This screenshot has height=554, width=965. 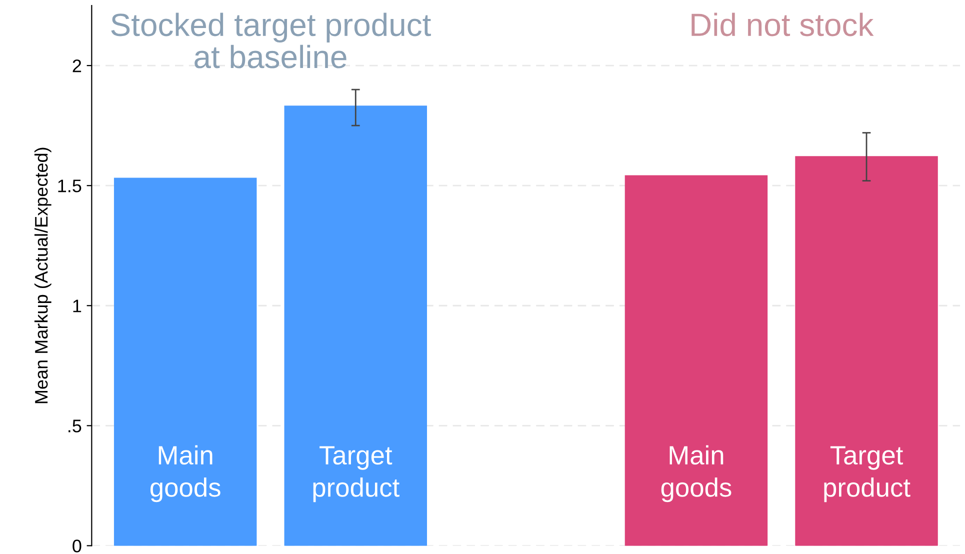 I want to click on y-tick-label: 0, so click(x=77, y=546).